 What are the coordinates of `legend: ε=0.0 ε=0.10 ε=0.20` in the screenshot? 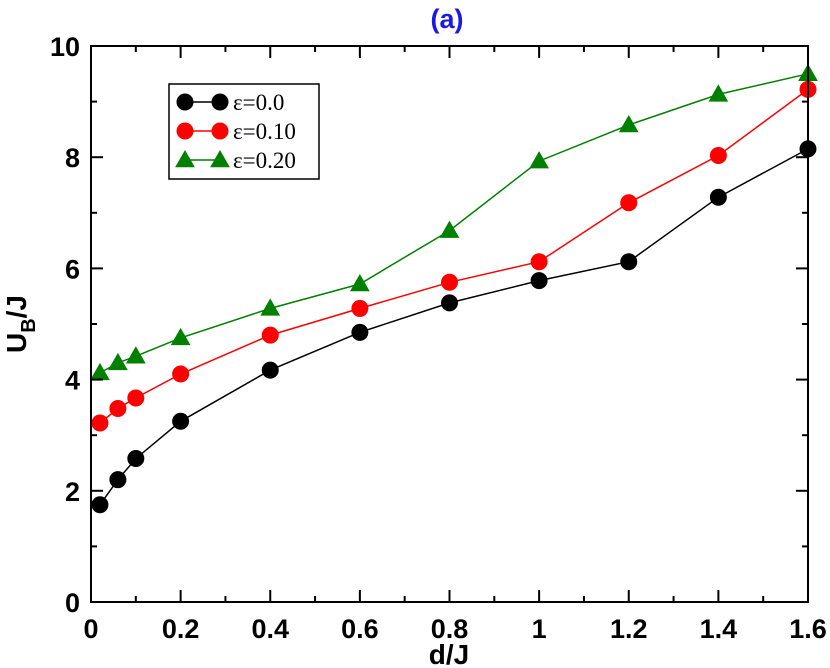 It's located at (244, 131).